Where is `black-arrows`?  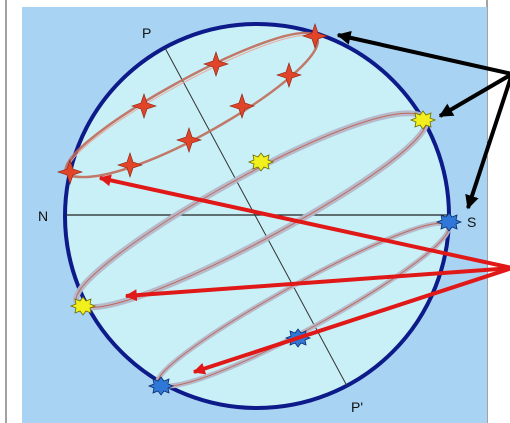 black-arrows is located at coordinates (423, 120).